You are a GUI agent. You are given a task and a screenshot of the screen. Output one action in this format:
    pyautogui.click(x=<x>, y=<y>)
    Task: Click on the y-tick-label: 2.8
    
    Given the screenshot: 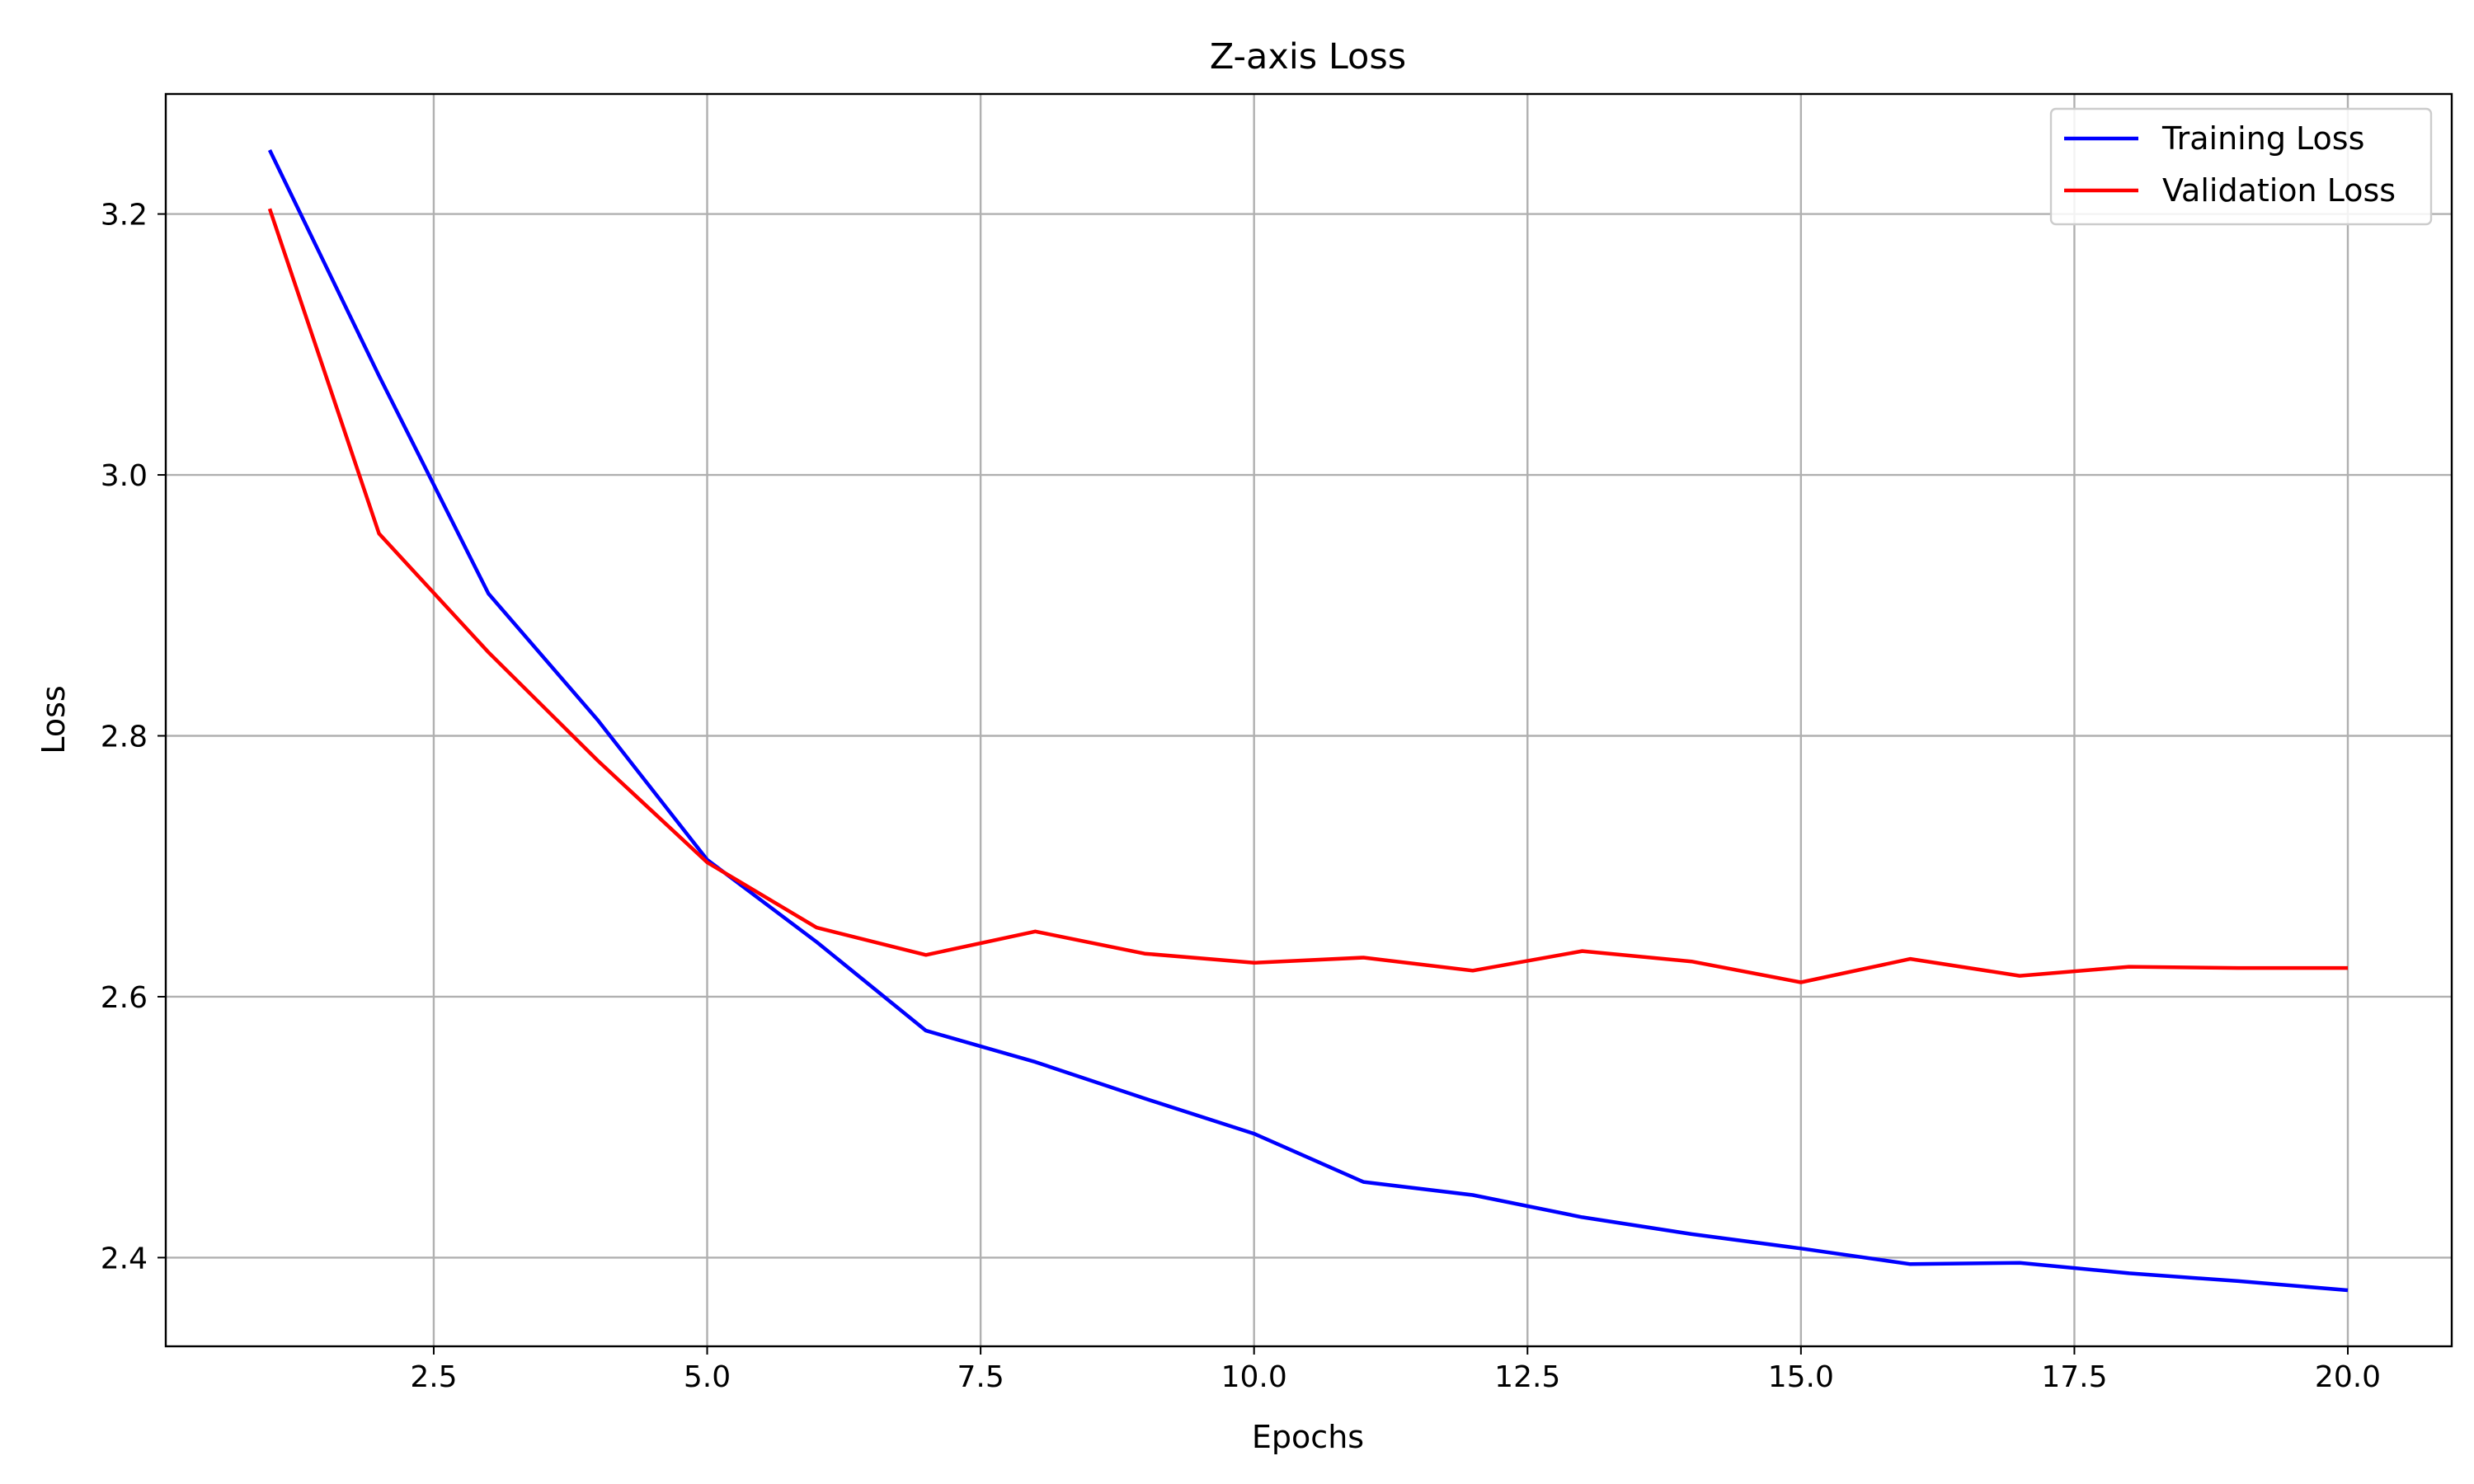 What is the action you would take?
    pyautogui.click(x=124, y=737)
    